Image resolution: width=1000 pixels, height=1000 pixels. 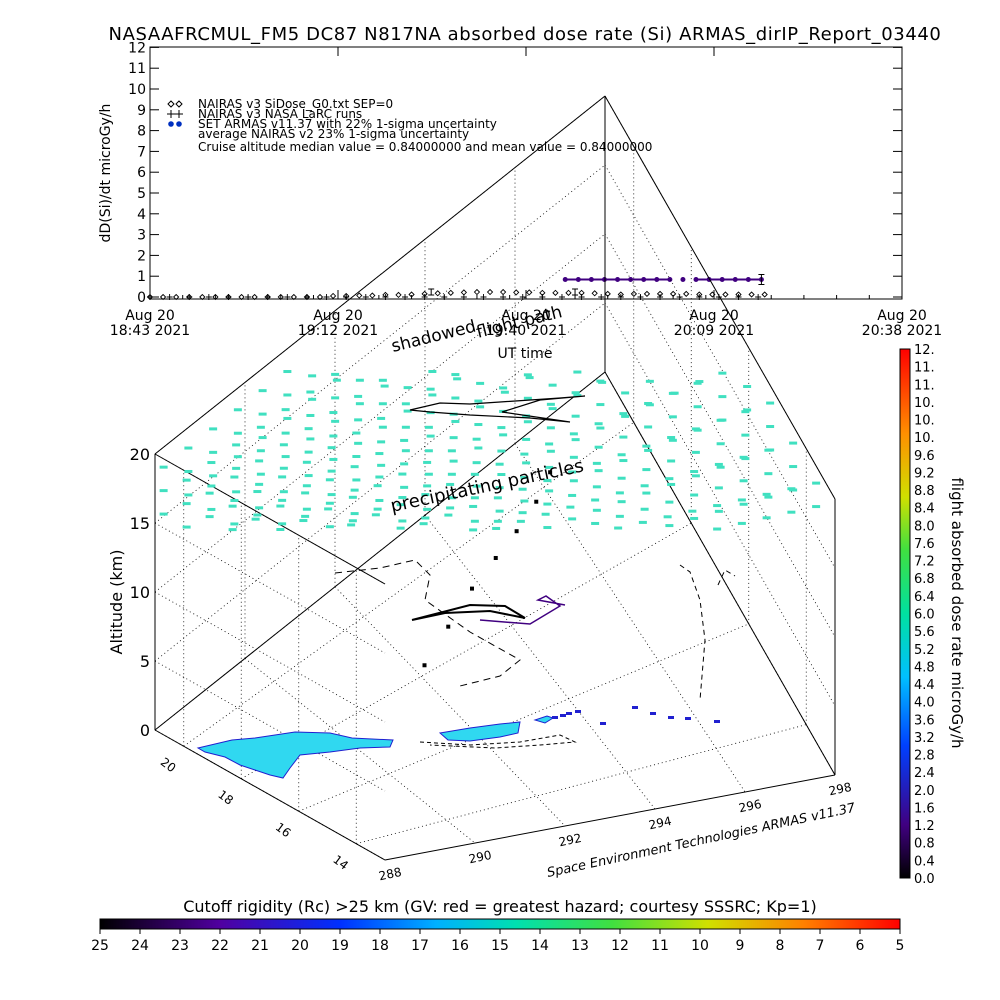 I want to click on top-x-tick-date: Aug 20, so click(x=714, y=316).